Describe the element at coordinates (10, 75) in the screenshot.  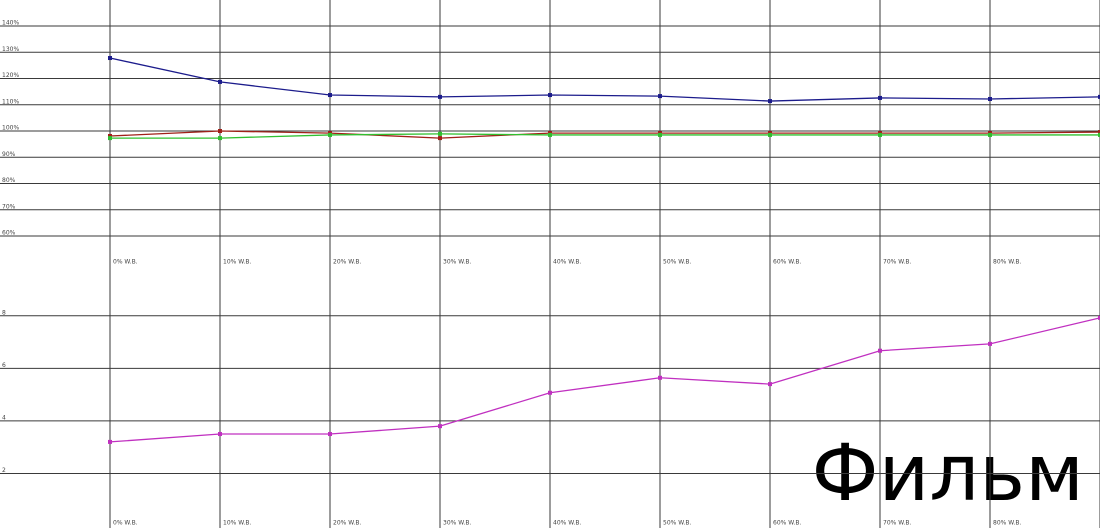
I see `y-tick-label: 120%` at that location.